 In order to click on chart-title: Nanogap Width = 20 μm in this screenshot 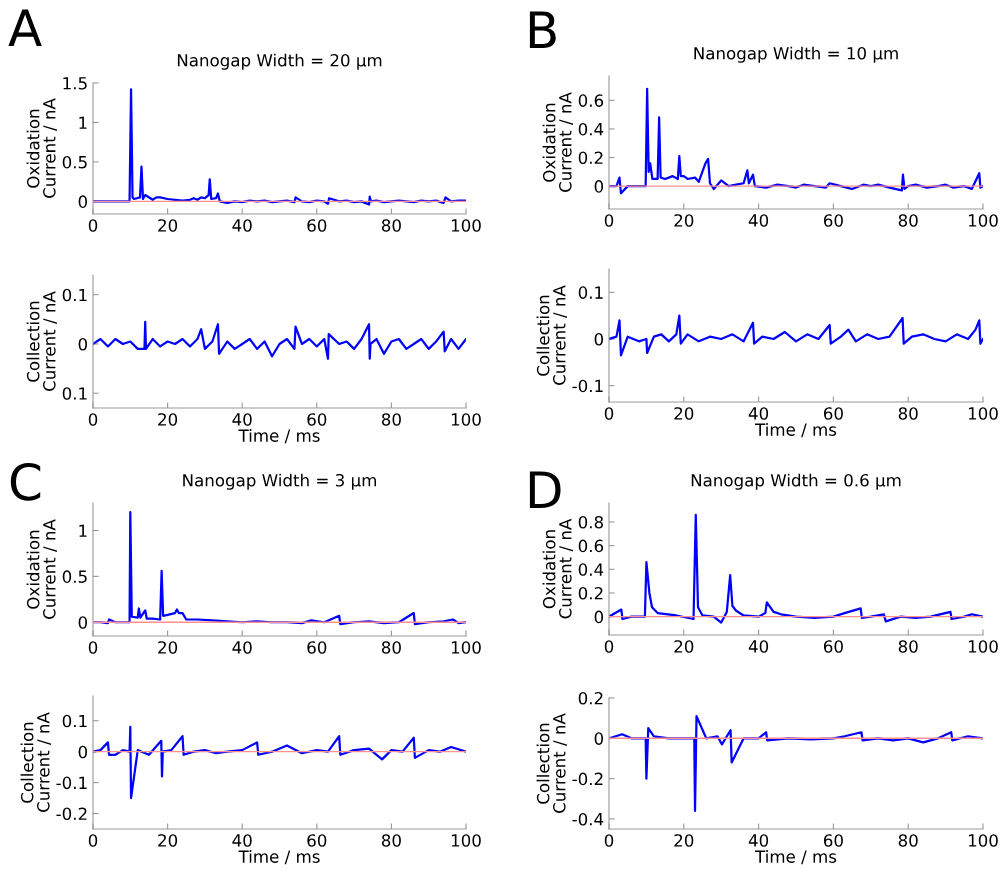, I will do `click(279, 61)`.